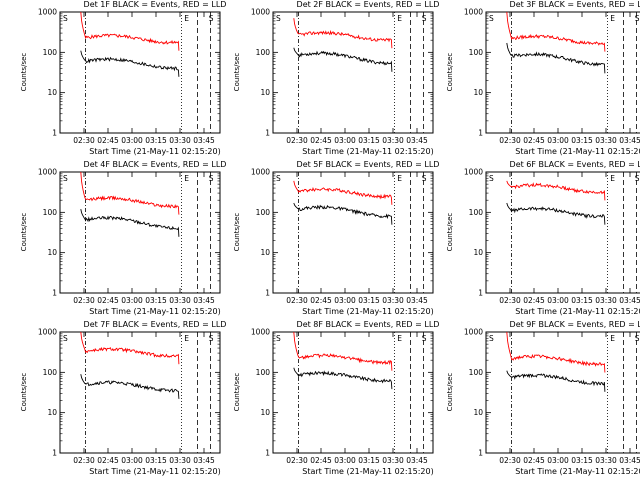  I want to click on chart-title: Det 8F BLACK = Events, RED = LLD, so click(368, 324).